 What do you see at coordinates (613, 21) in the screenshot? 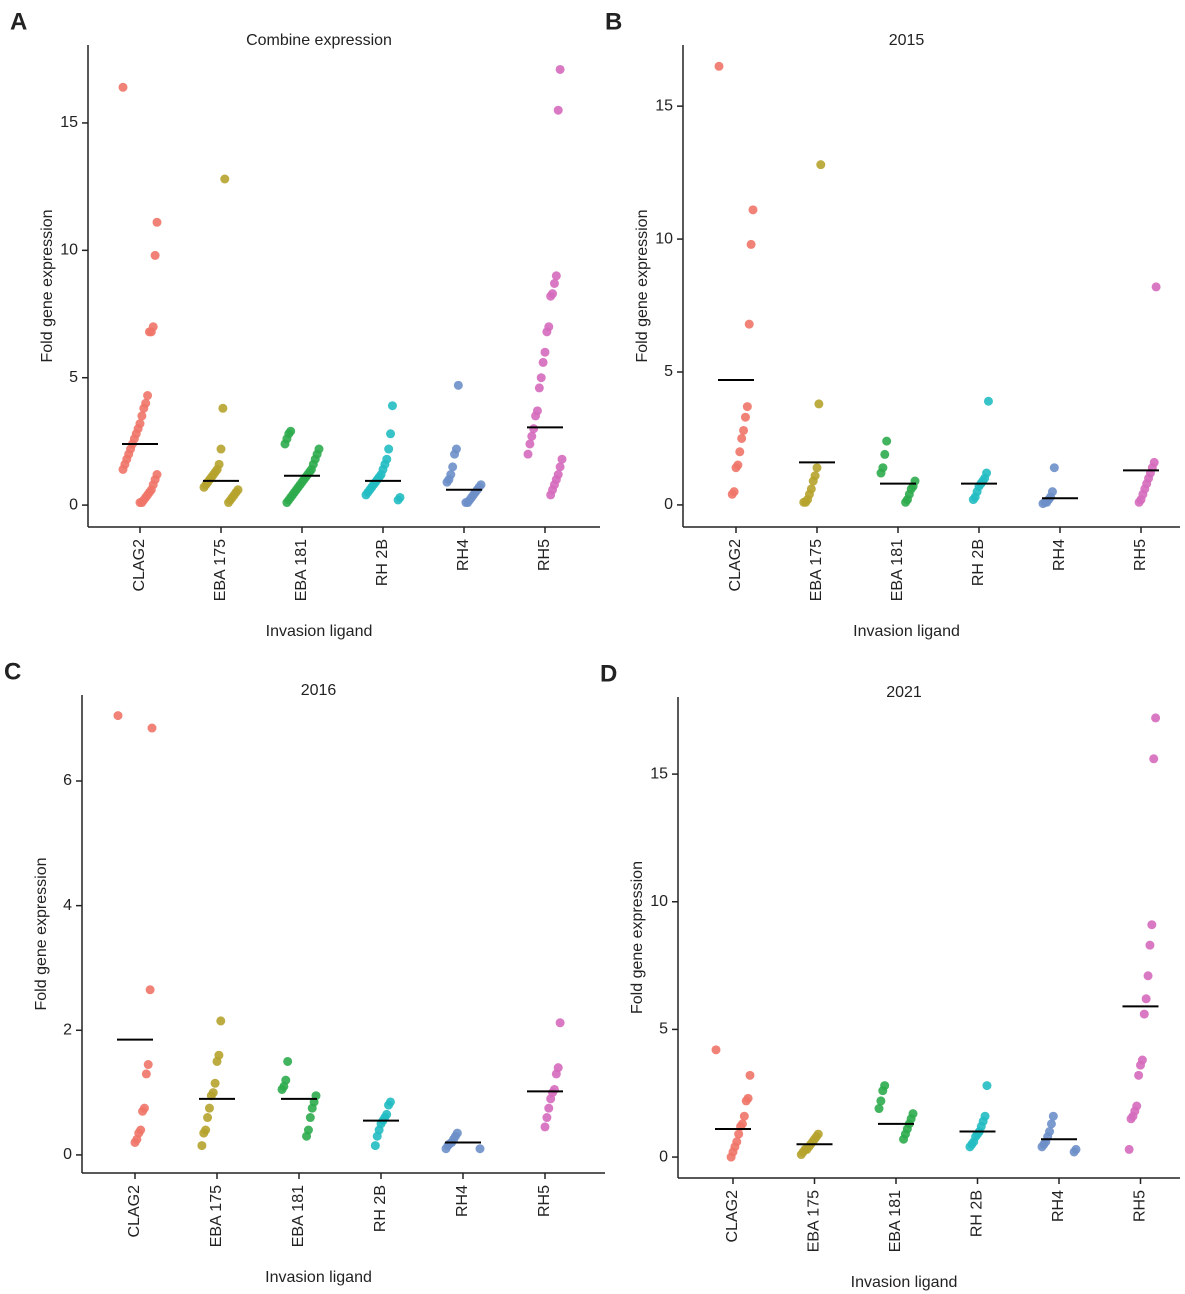
I see `panel-letter: B` at bounding box center [613, 21].